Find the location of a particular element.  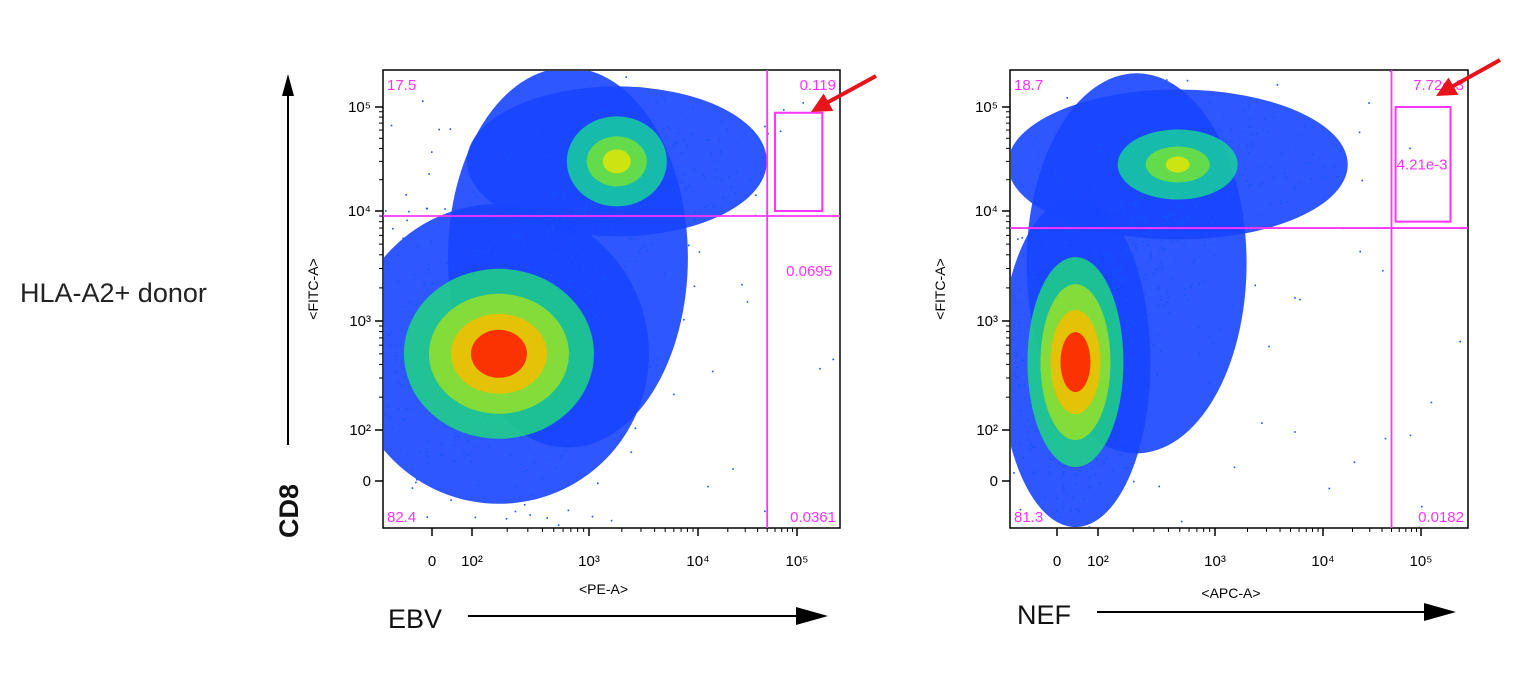

cd8-label: CD8 is located at coordinates (289, 511).